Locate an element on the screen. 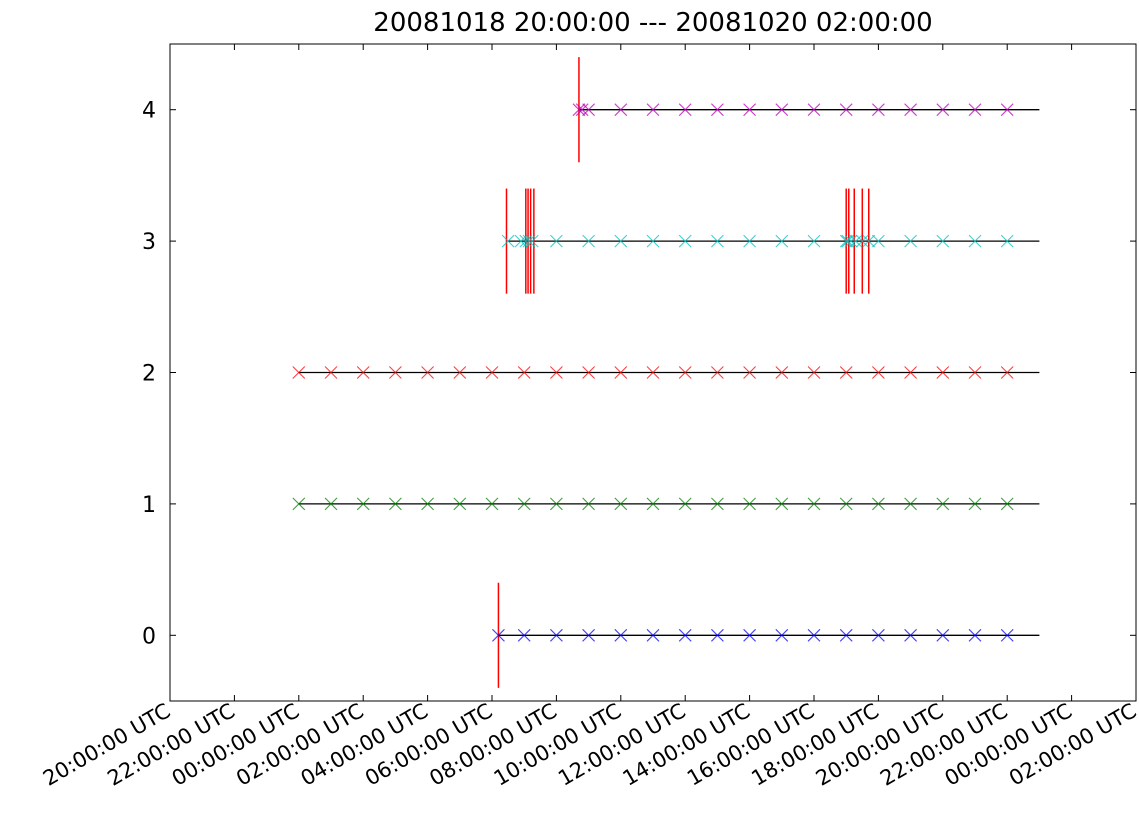 The image size is (1139, 821). y-tick-label: 0 is located at coordinates (149, 636).